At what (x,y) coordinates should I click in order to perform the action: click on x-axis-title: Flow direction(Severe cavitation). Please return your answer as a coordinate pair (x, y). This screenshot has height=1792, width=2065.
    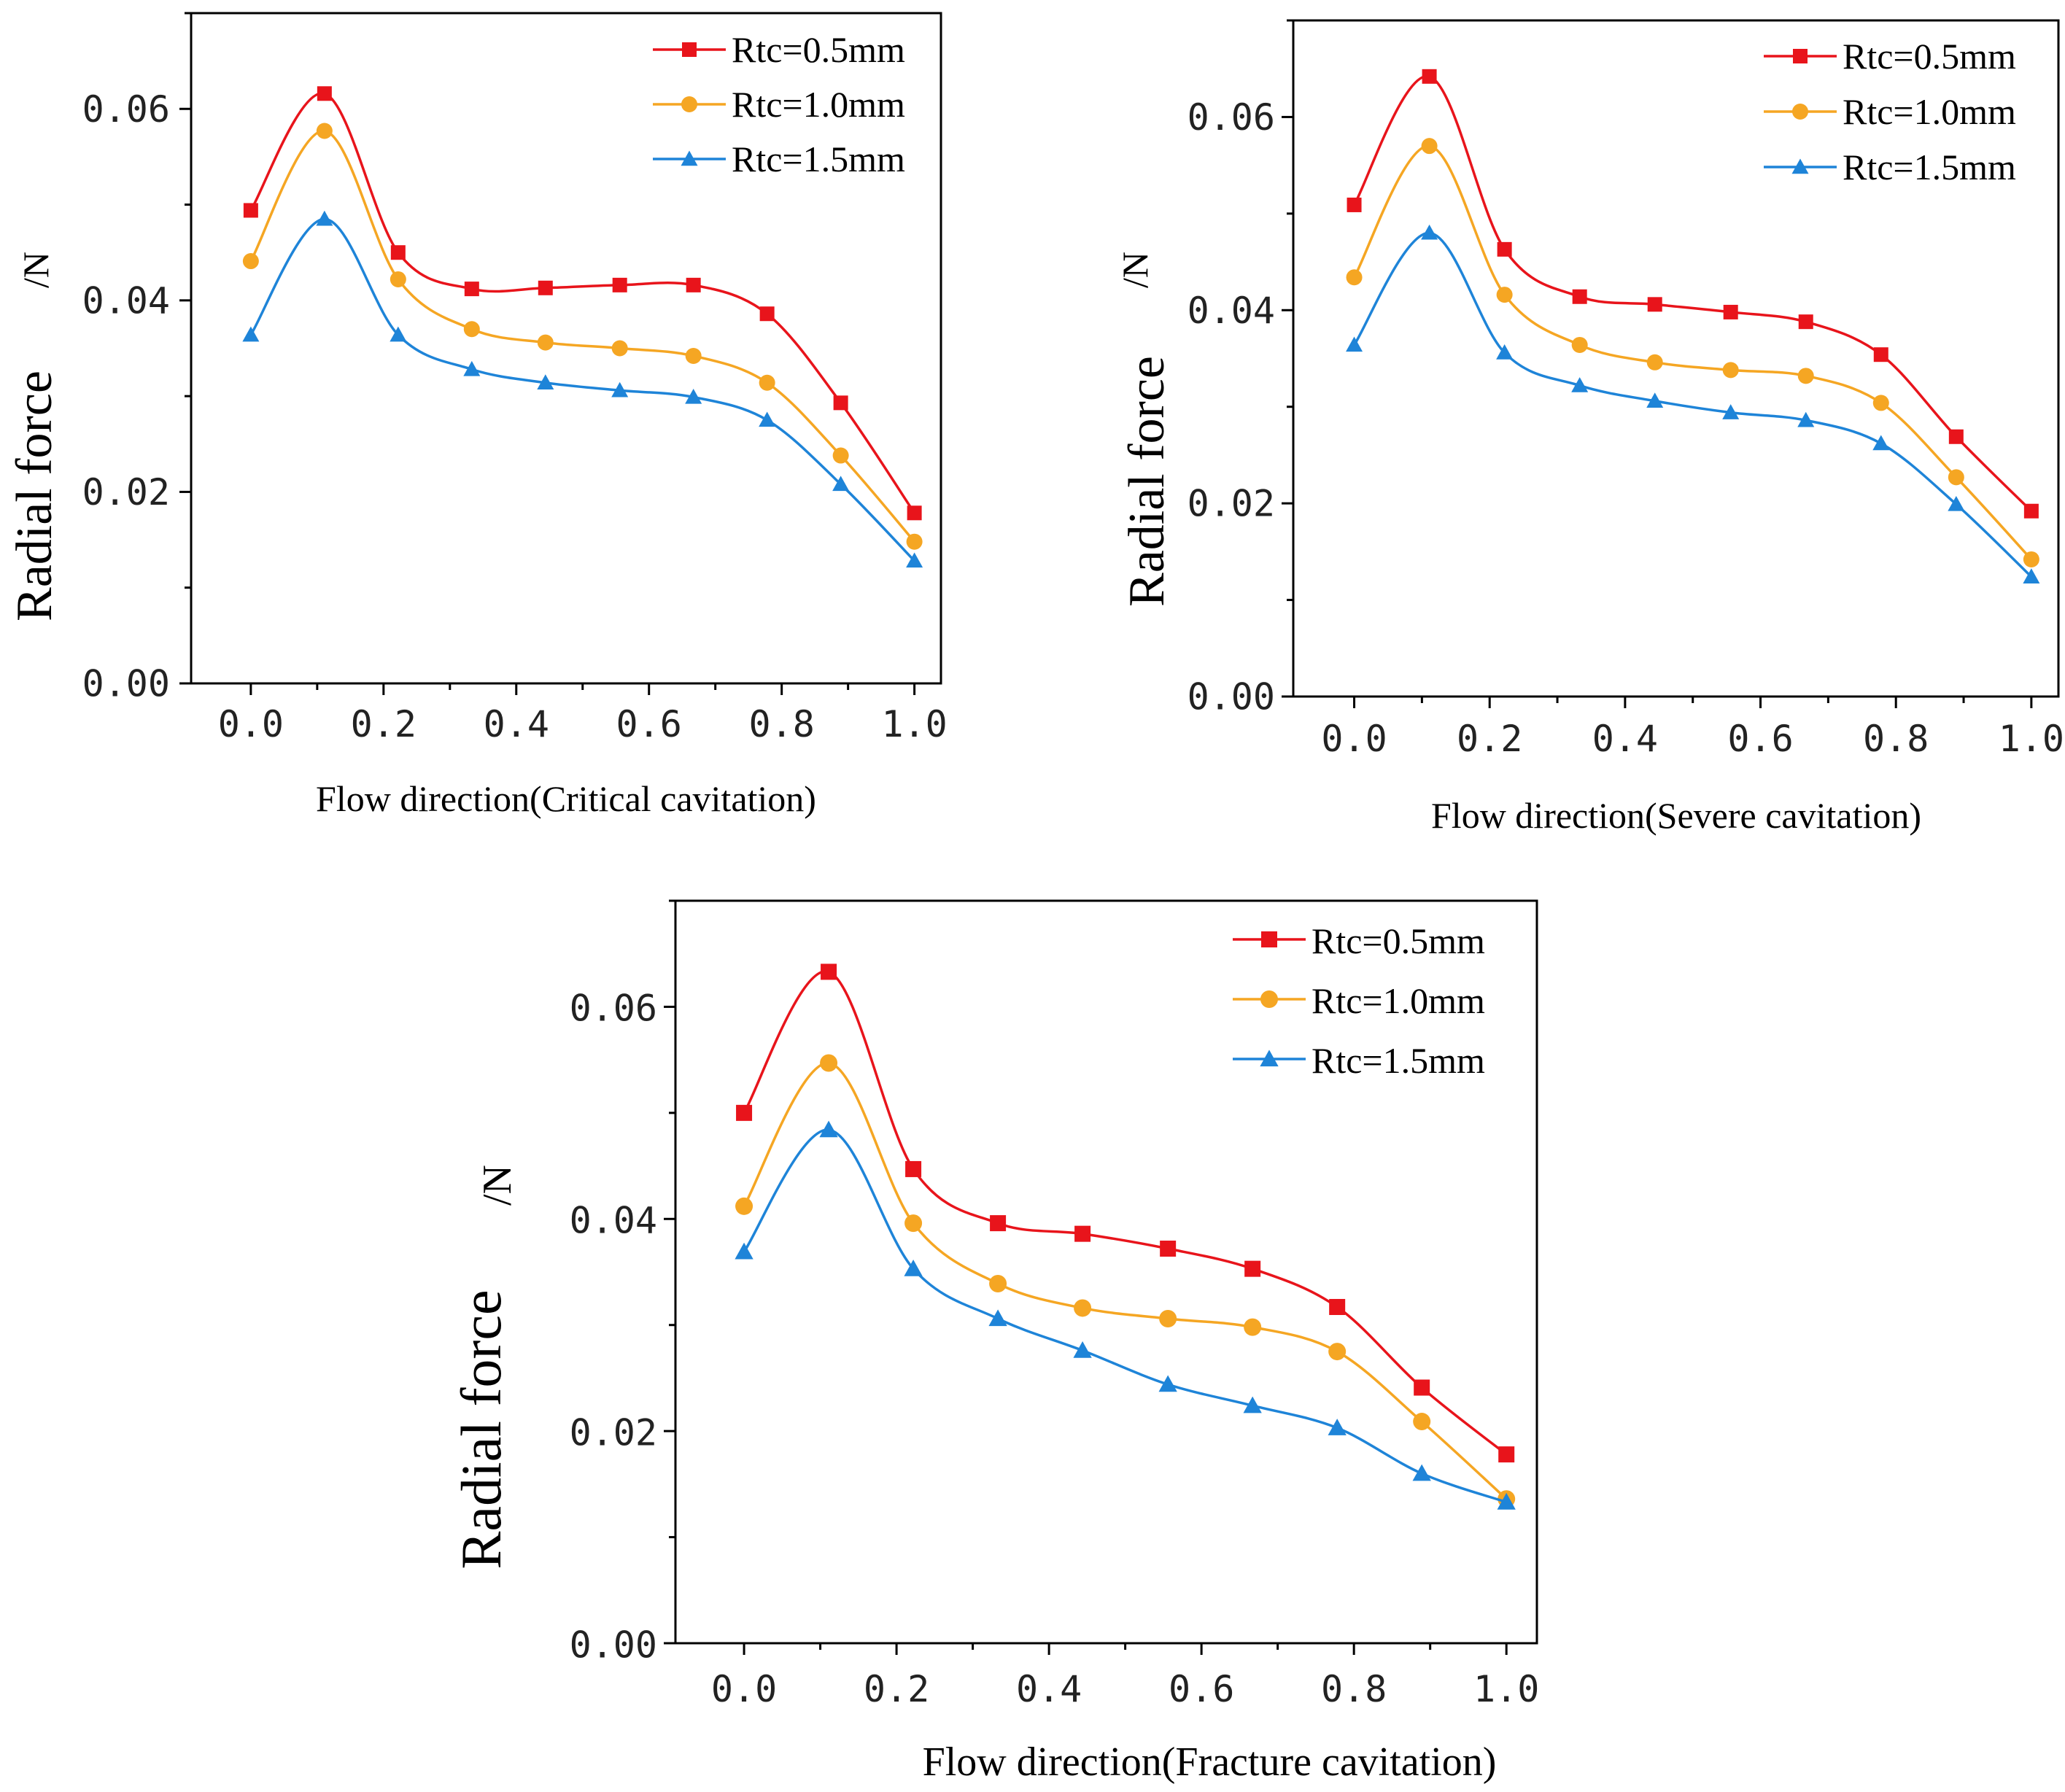
    Looking at the image, I should click on (1676, 815).